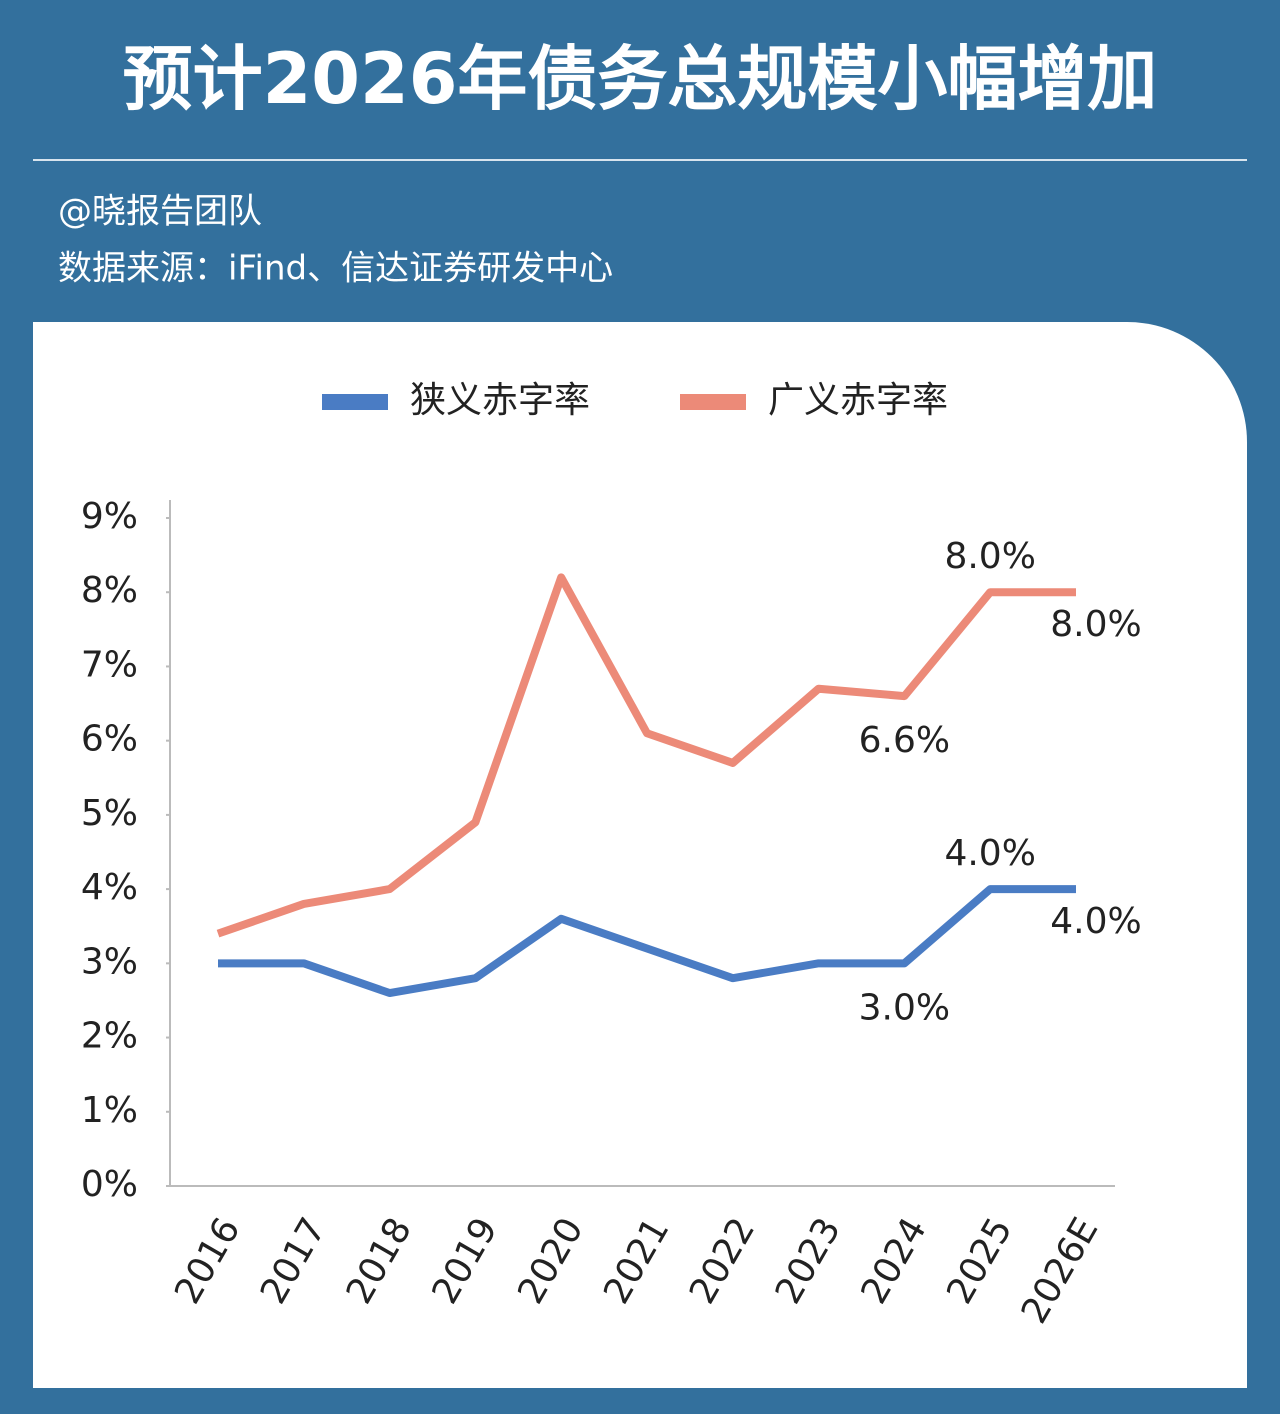 This screenshot has width=1280, height=1414. Describe the element at coordinates (647, 941) in the screenshot. I see `series-line` at that location.